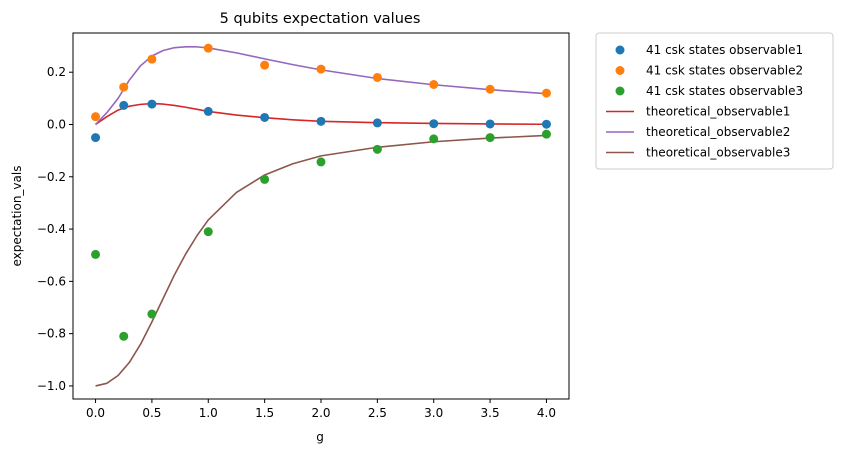 This screenshot has height=455, width=842. What do you see at coordinates (208, 413) in the screenshot?
I see `x-tick-label: 1.0` at bounding box center [208, 413].